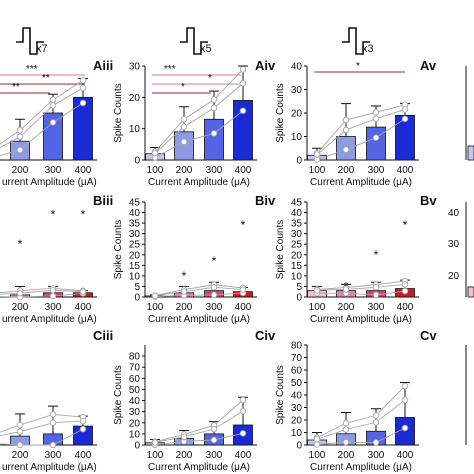  What do you see at coordinates (32, 41) in the screenshot?
I see `stim-icon-1: x7` at bounding box center [32, 41].